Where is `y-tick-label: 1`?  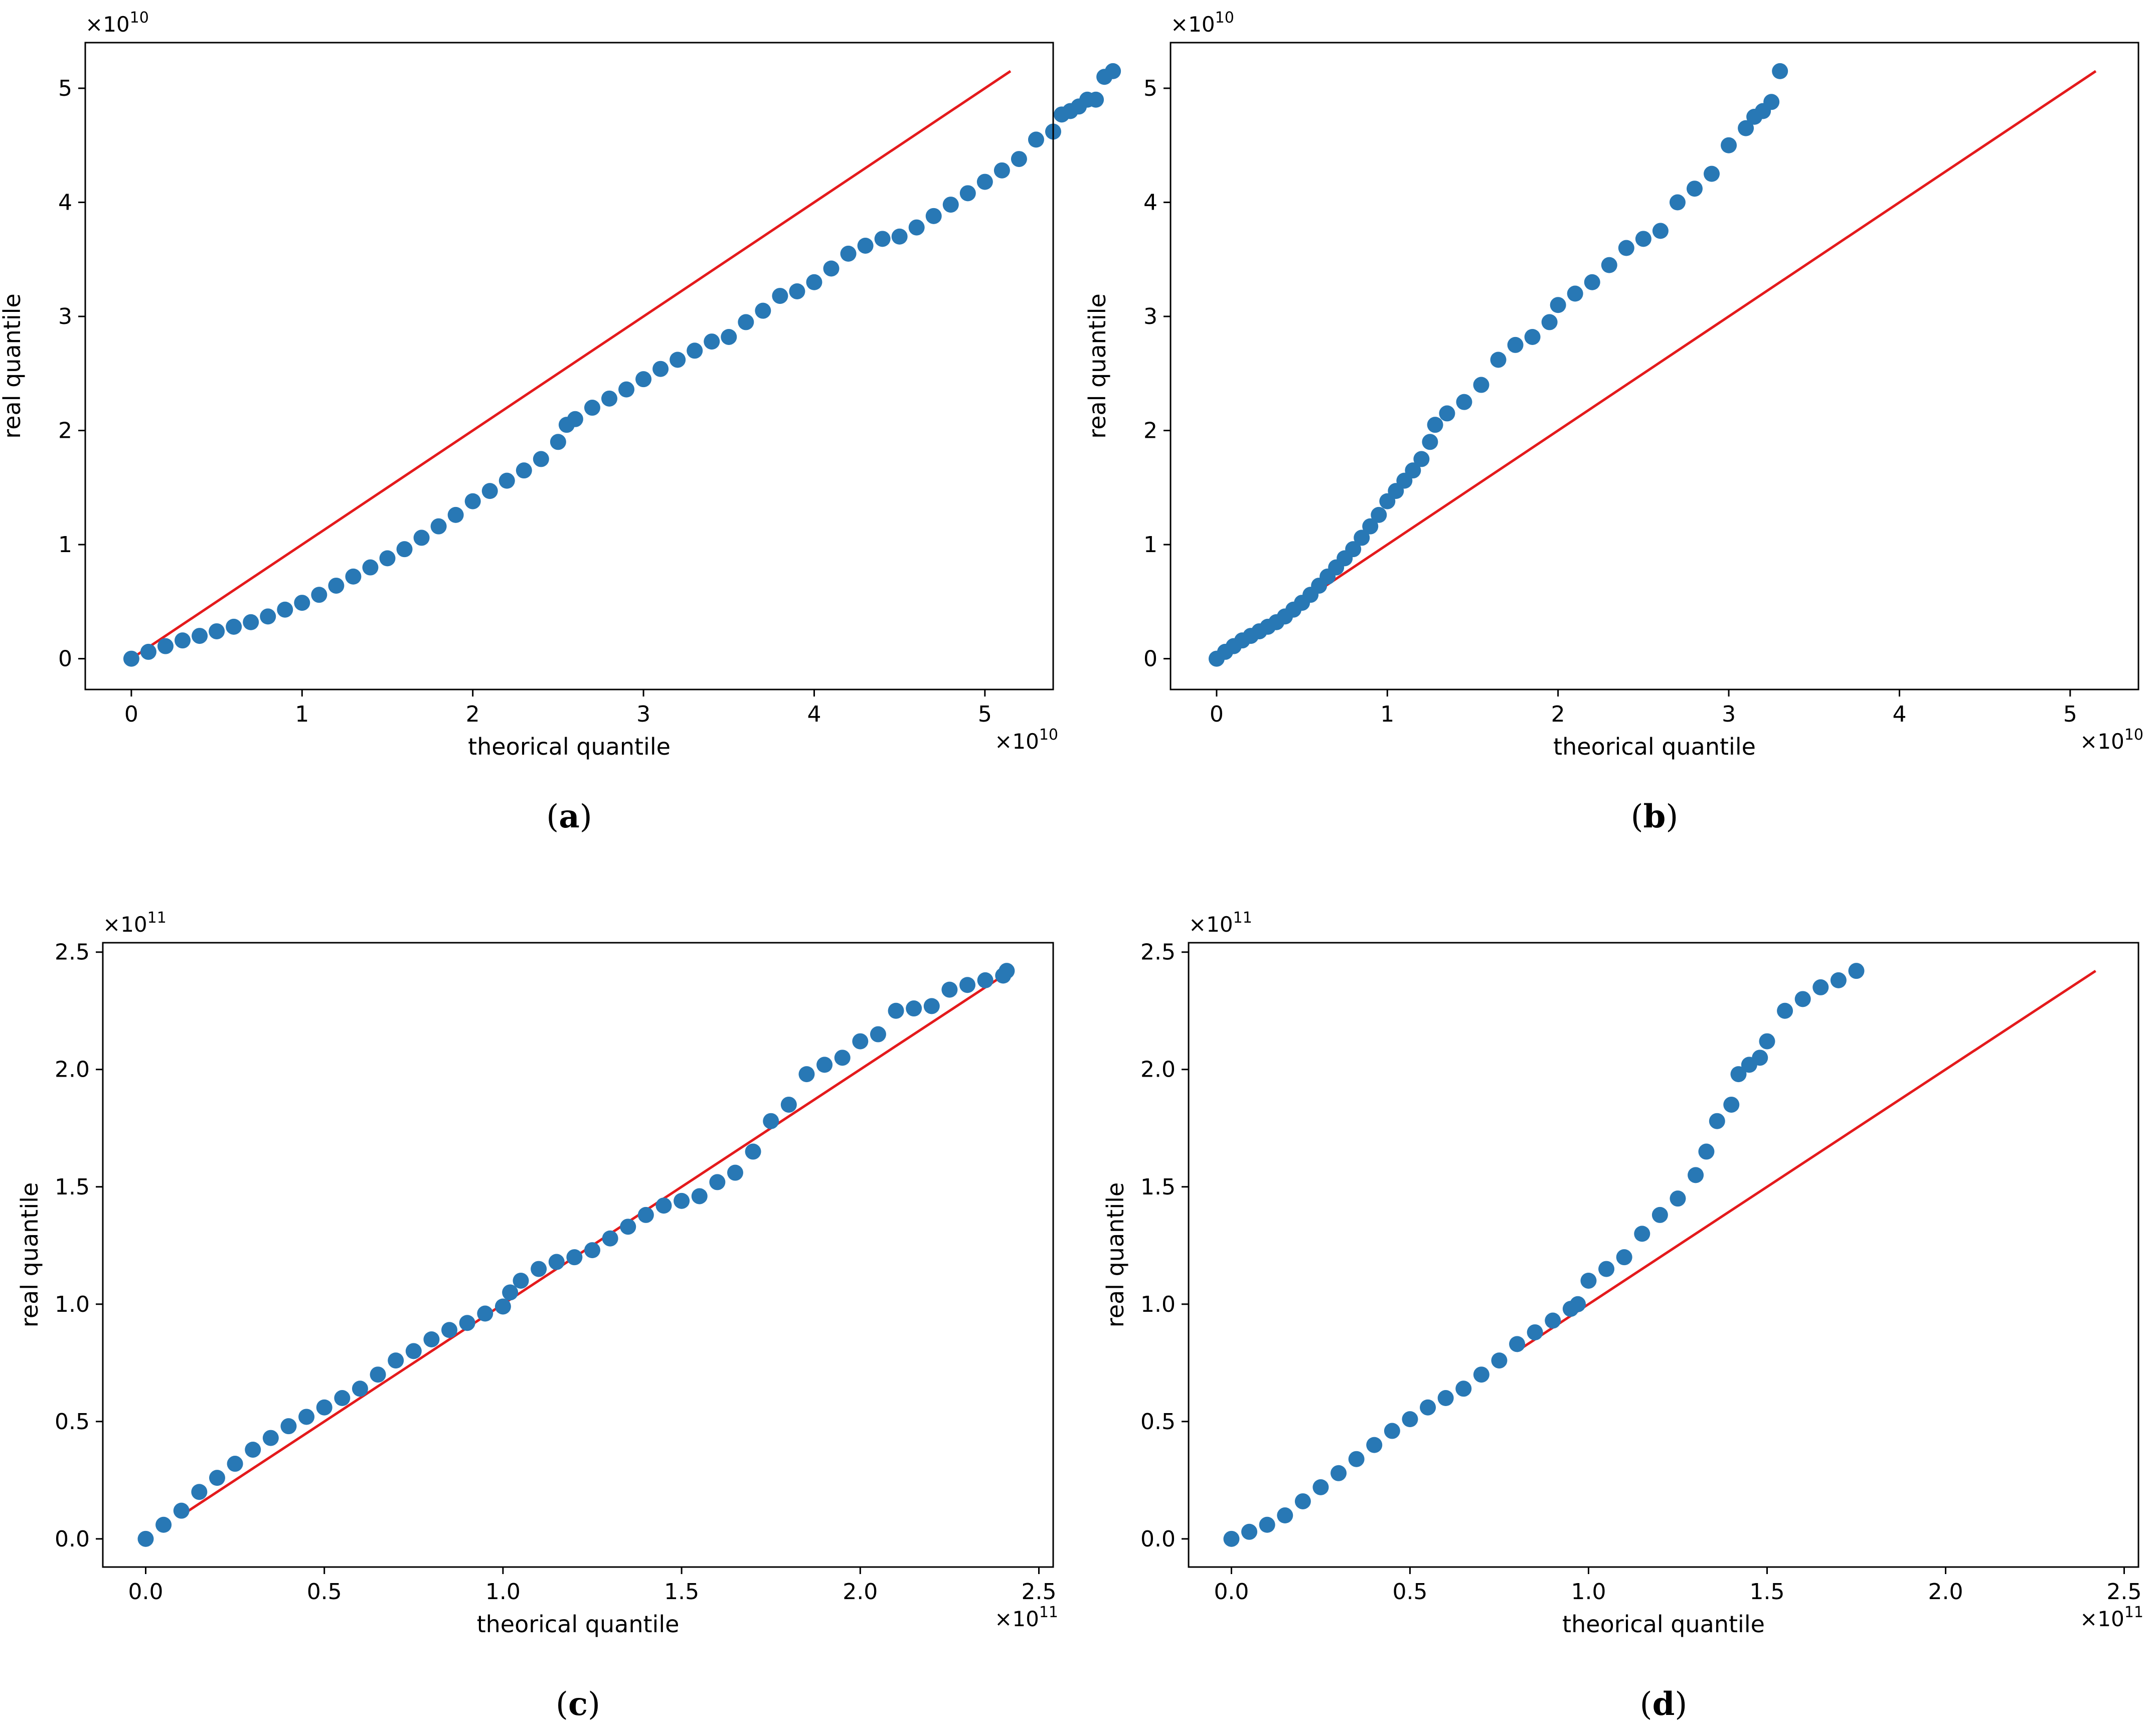 y-tick-label: 1 is located at coordinates (65, 545).